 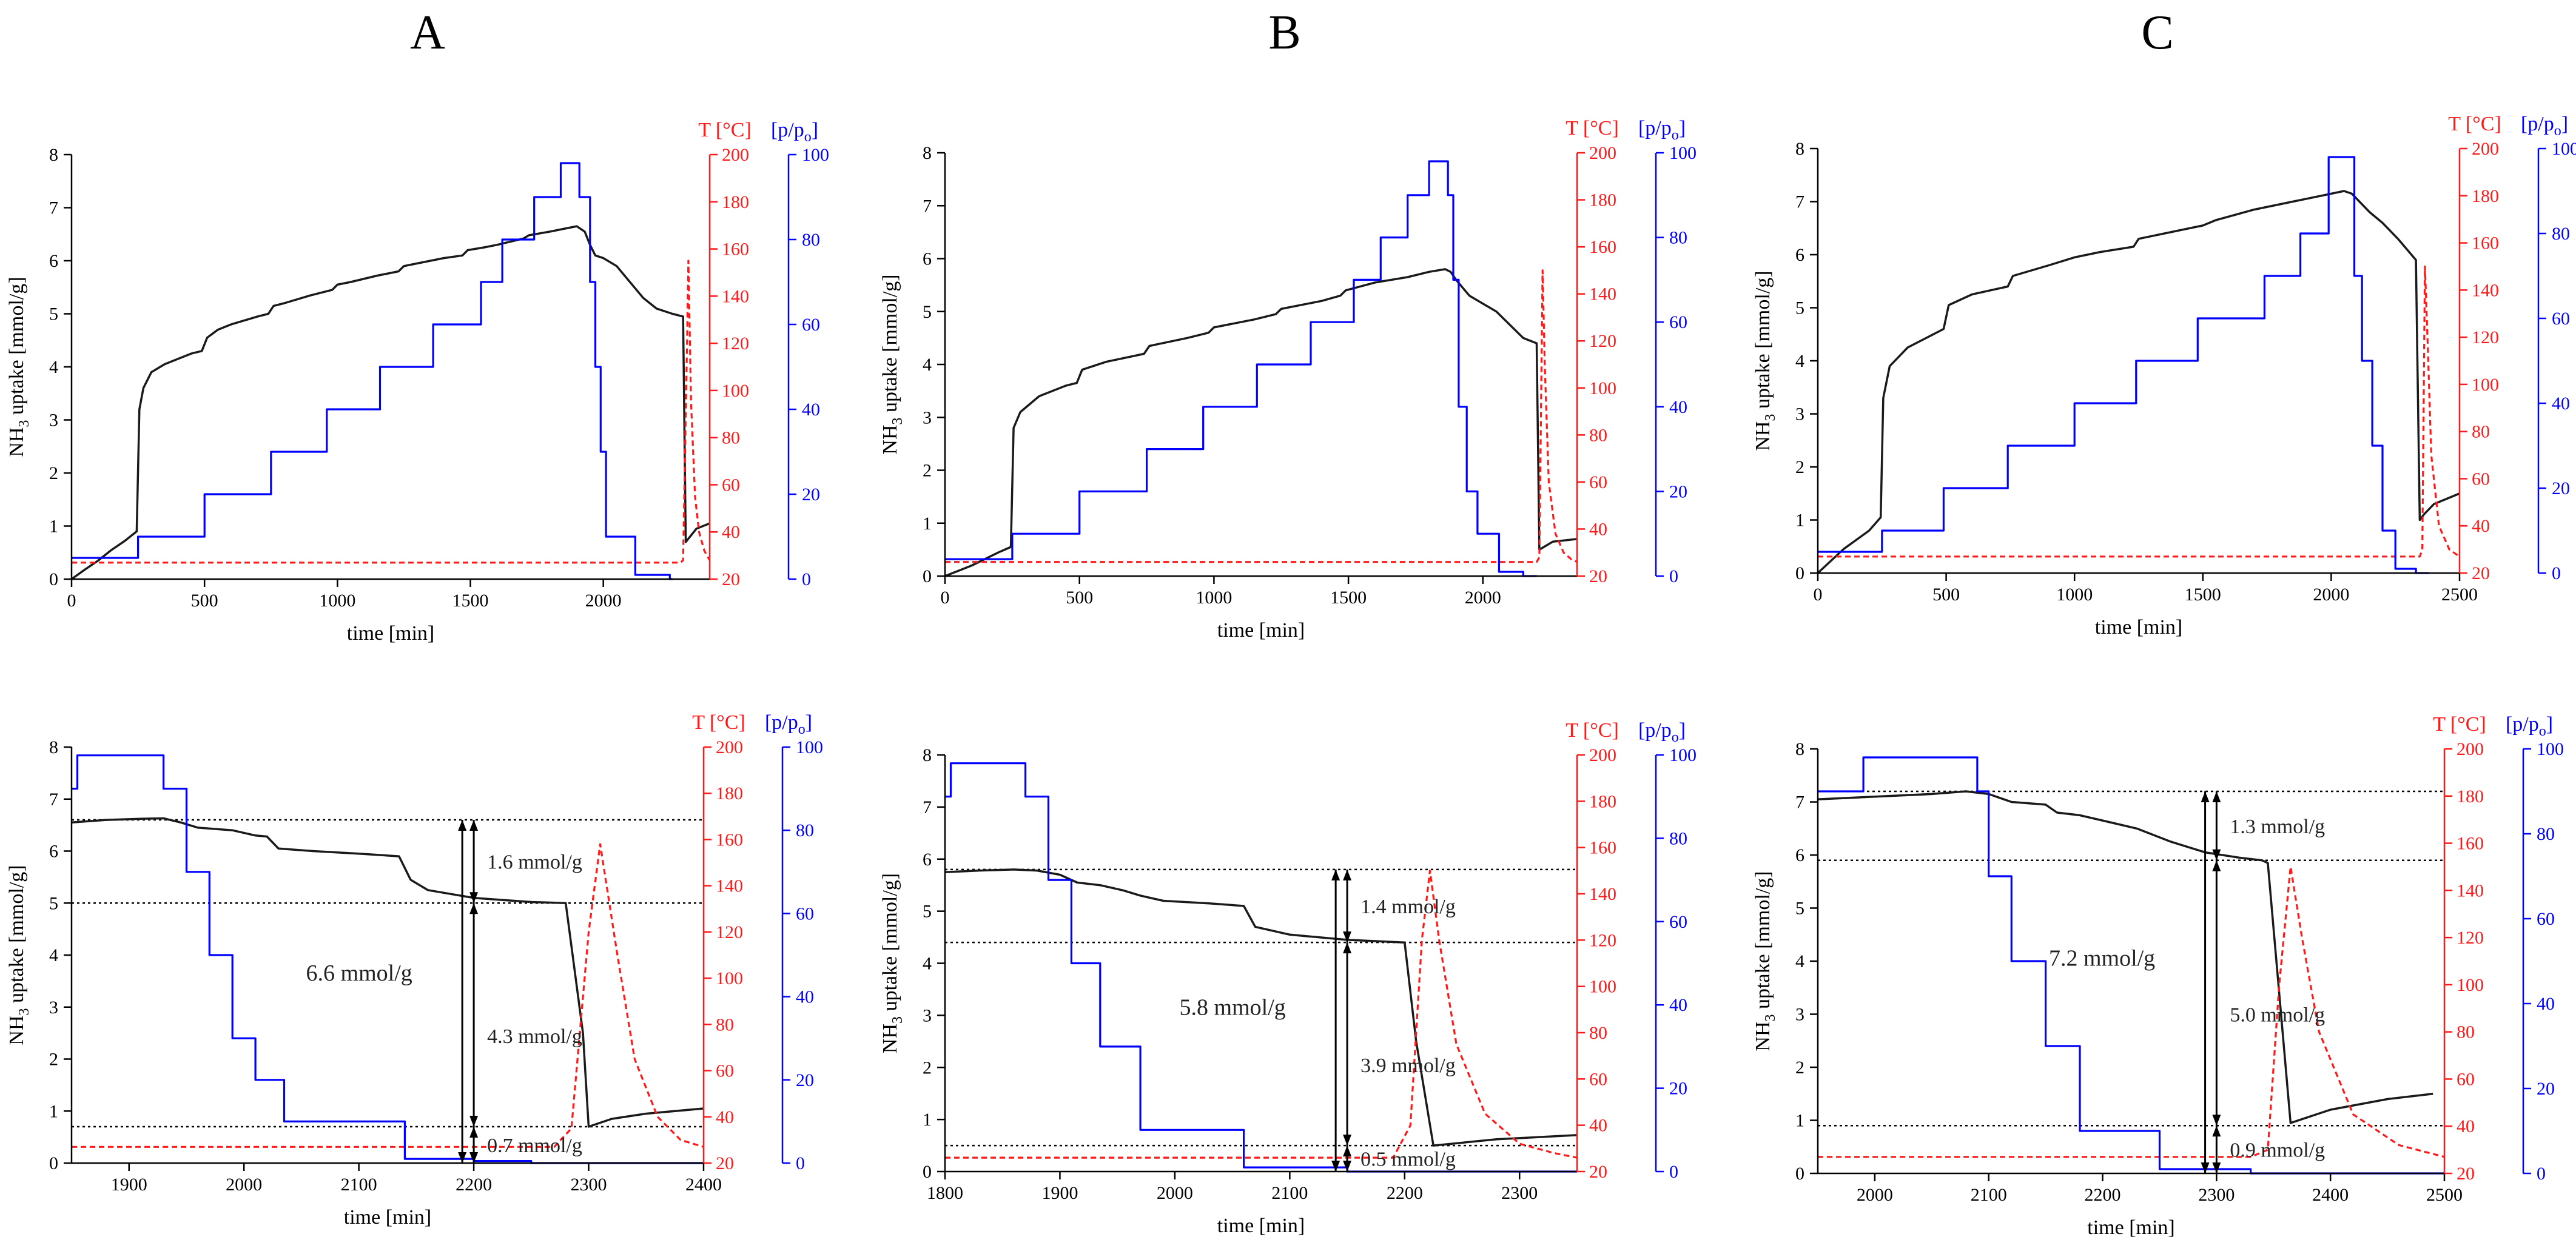 What do you see at coordinates (2125, 957) in the screenshot?
I see `chart-c-bottom-uptake-series-line` at bounding box center [2125, 957].